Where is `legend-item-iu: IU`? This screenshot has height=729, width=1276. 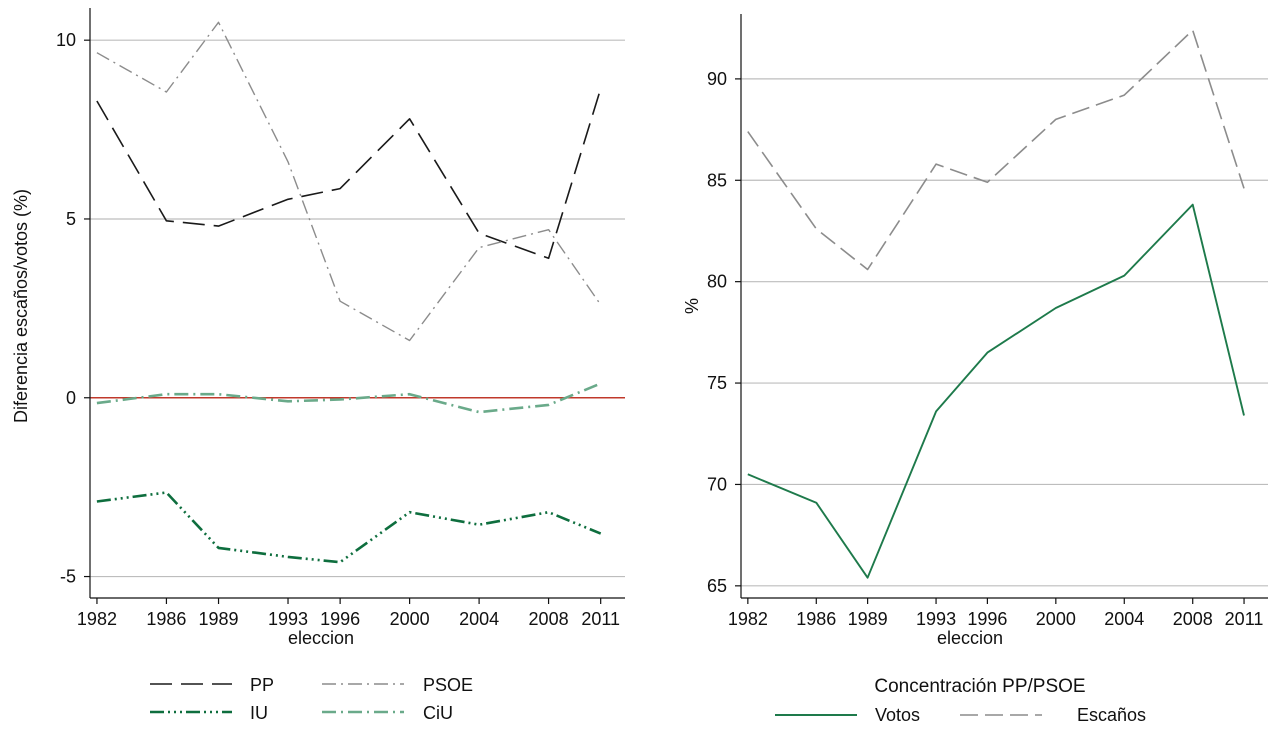
legend-item-iu: IU is located at coordinates (209, 713).